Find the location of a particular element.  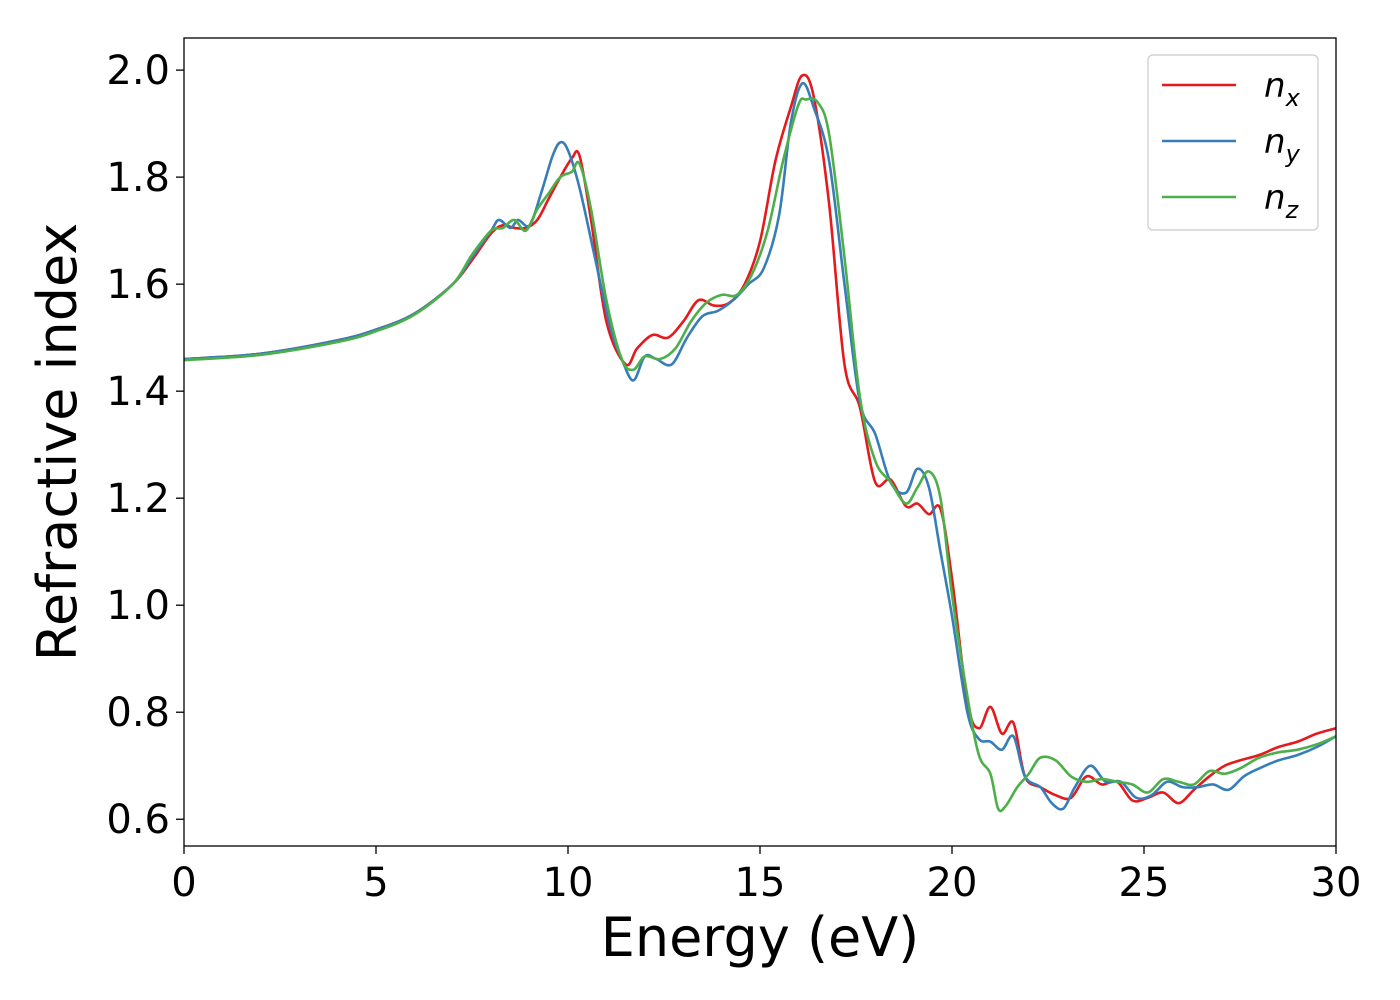

legend-label-nx: nx is located at coordinates (1282, 89).